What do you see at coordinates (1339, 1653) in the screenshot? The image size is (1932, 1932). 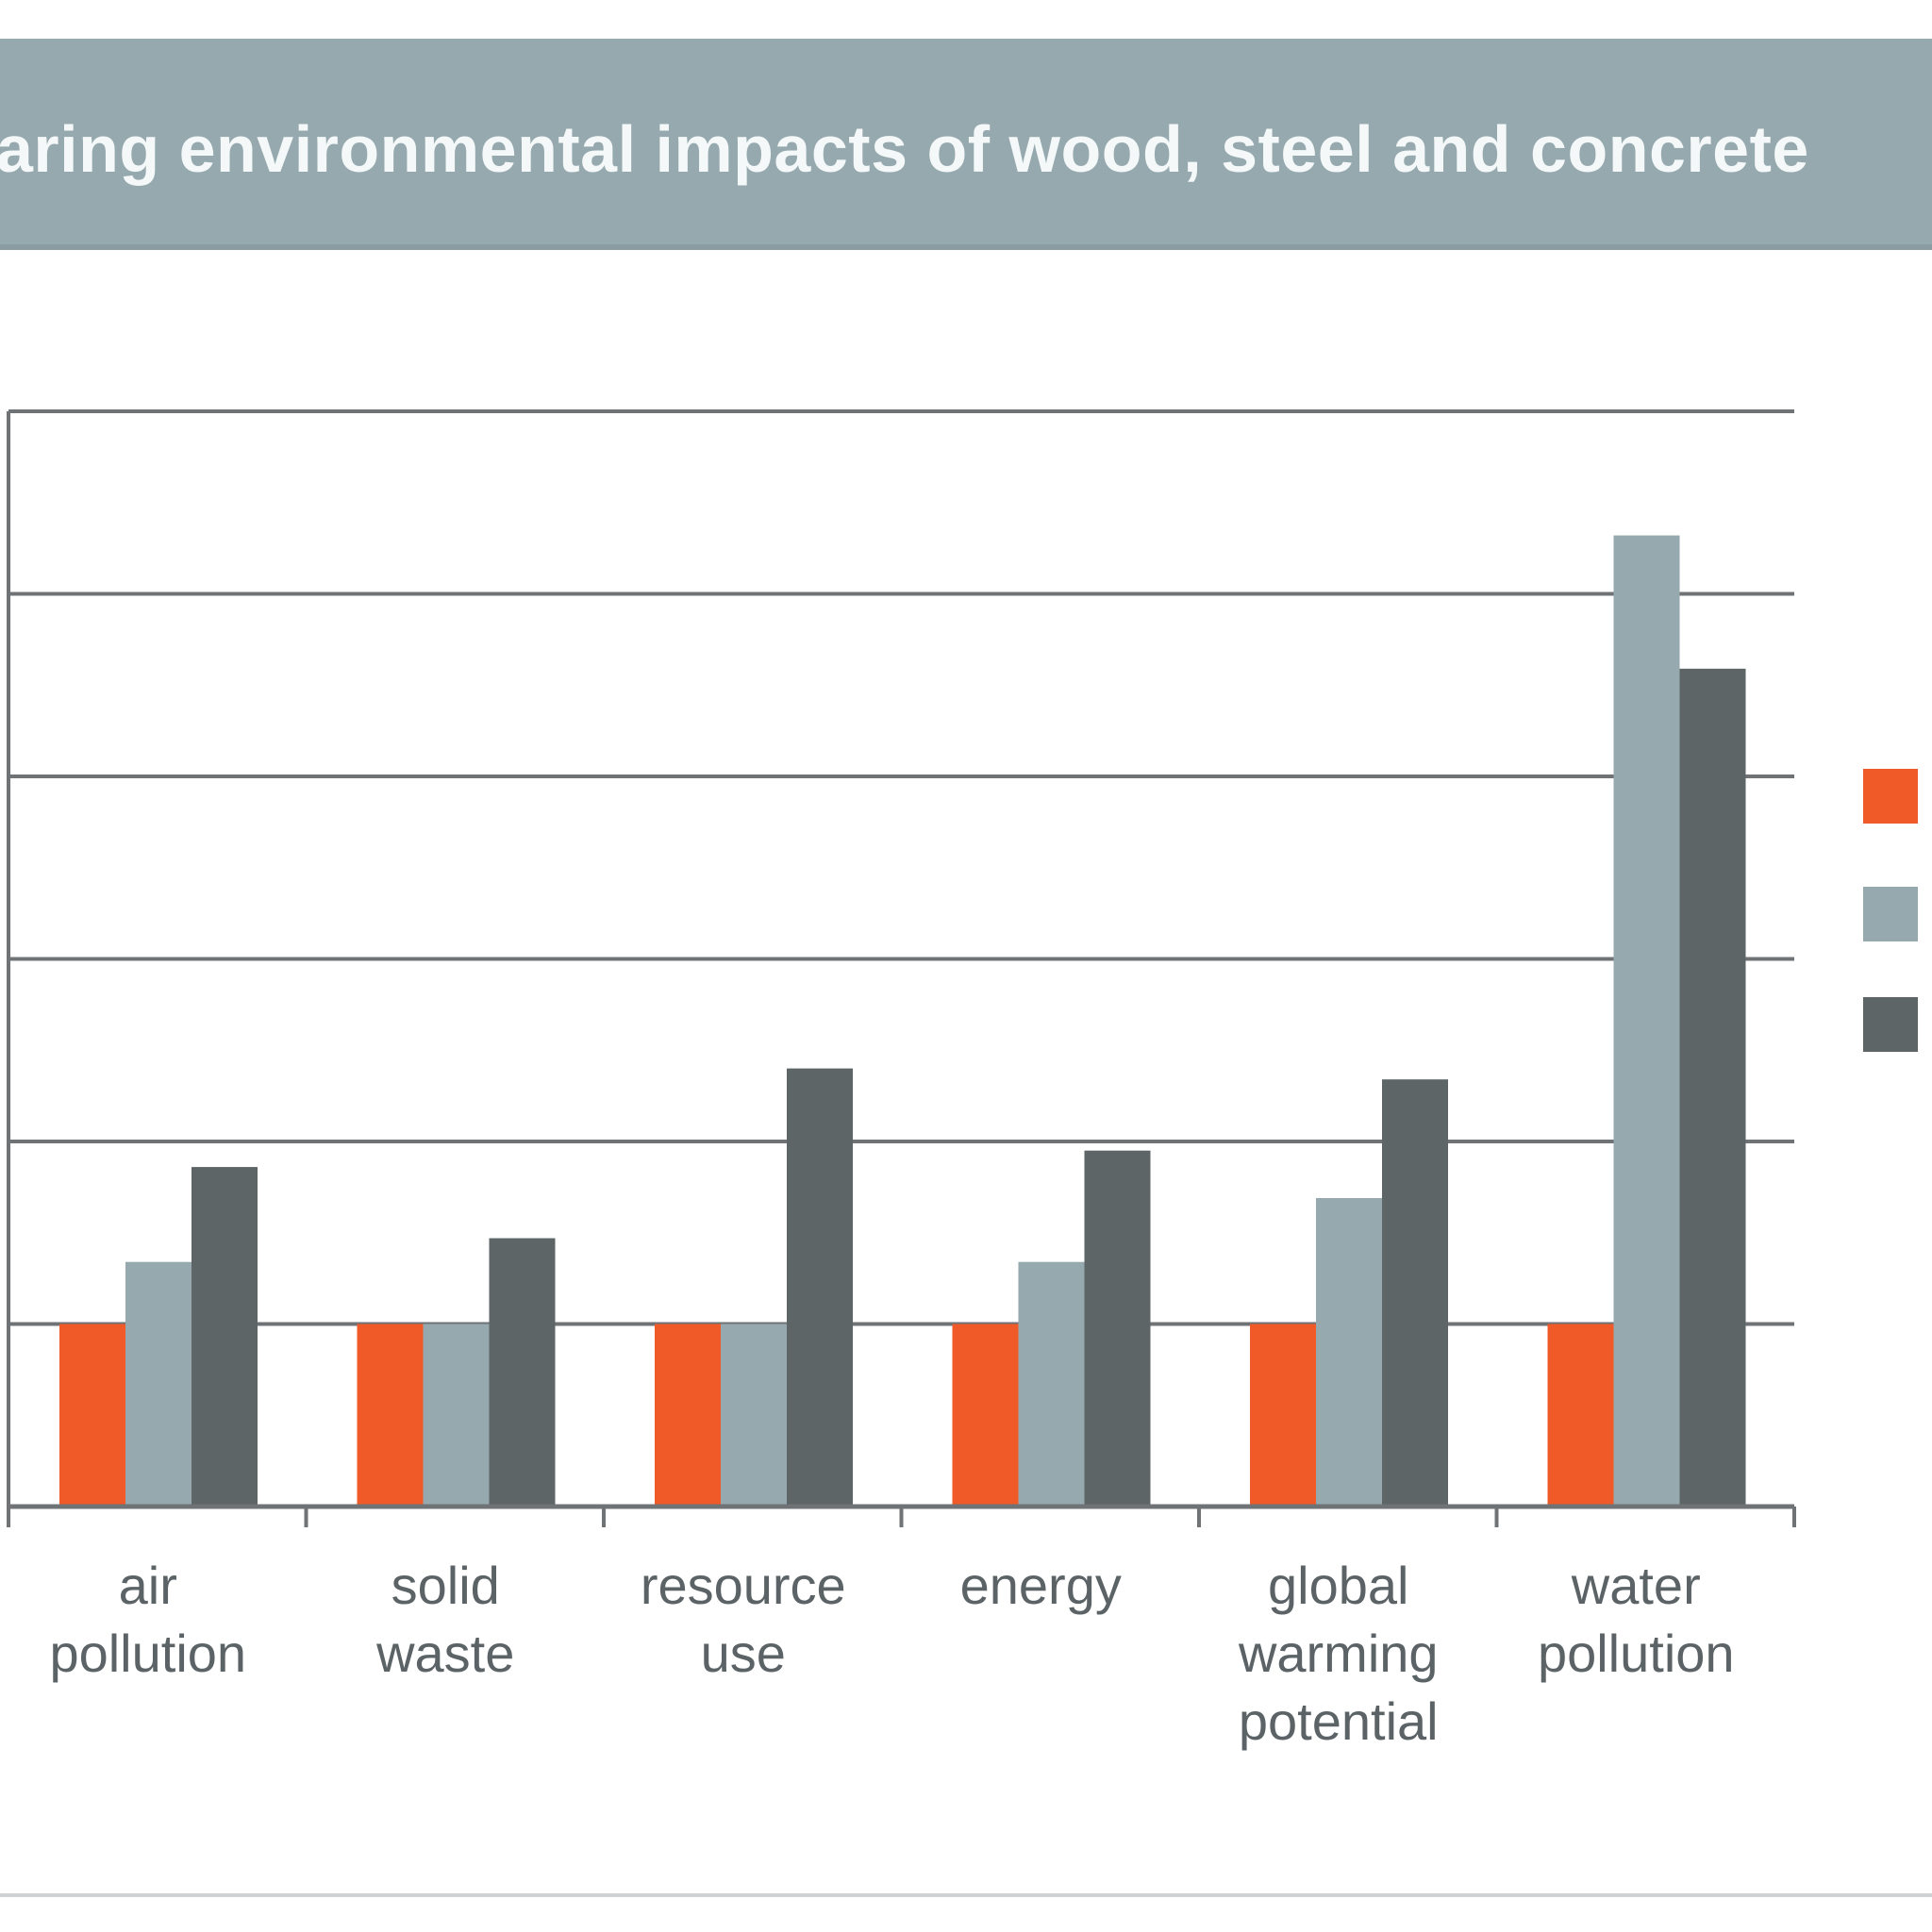 I see `category-label: warming` at bounding box center [1339, 1653].